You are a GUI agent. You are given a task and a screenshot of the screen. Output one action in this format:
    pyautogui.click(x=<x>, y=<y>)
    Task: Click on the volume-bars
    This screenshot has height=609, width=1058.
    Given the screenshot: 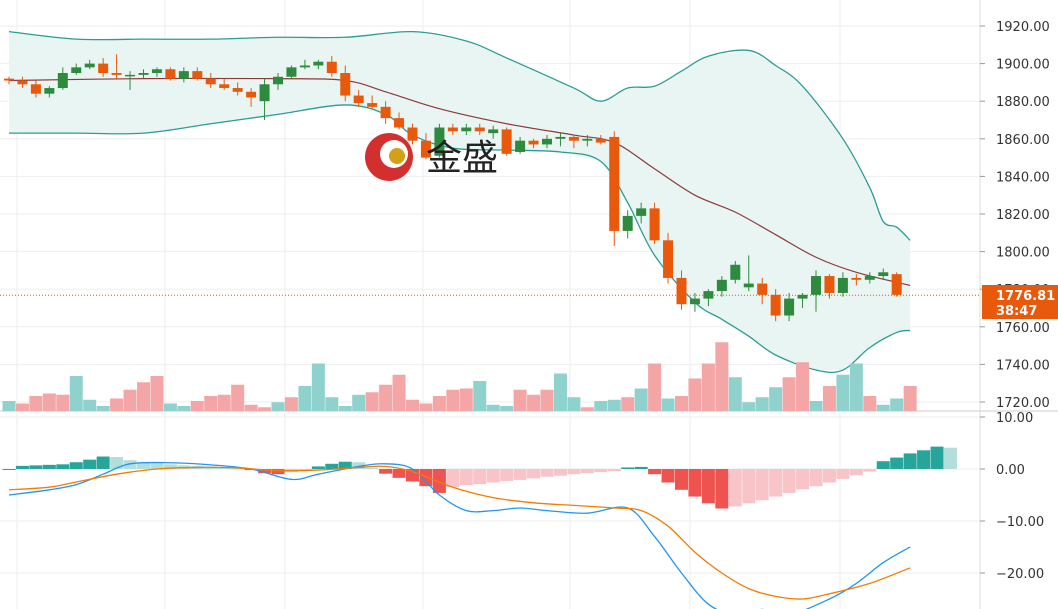 What is the action you would take?
    pyautogui.click(x=459, y=376)
    